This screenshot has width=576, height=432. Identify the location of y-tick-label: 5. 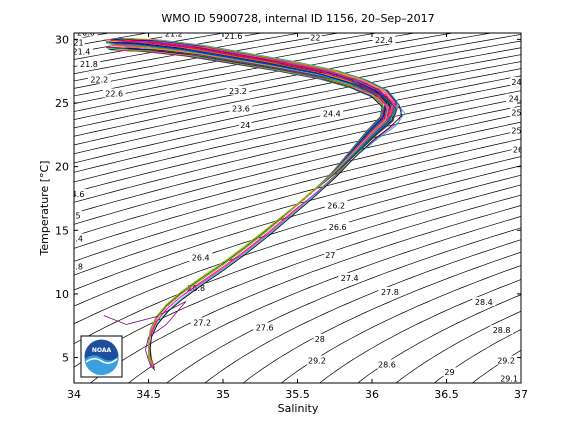
(65, 358).